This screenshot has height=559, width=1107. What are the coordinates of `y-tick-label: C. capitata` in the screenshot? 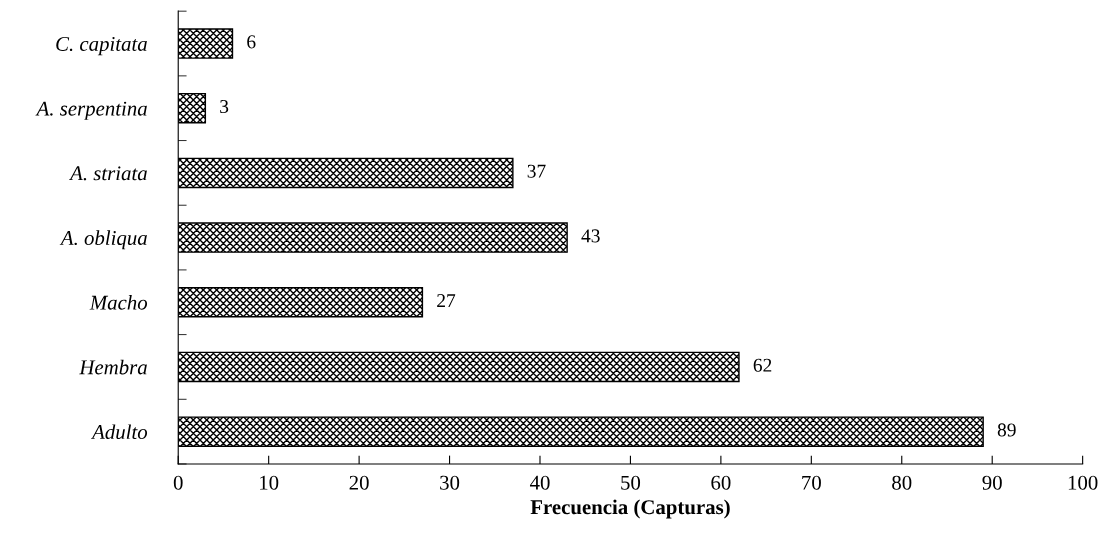 It's located at (101, 46).